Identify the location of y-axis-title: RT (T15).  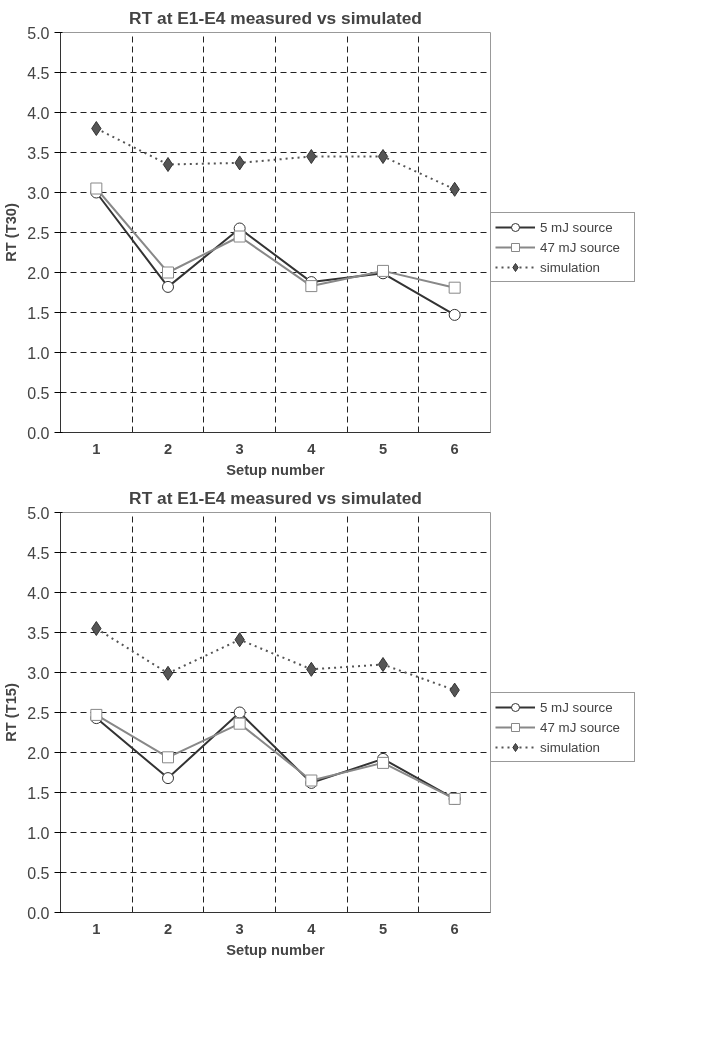
(11, 712).